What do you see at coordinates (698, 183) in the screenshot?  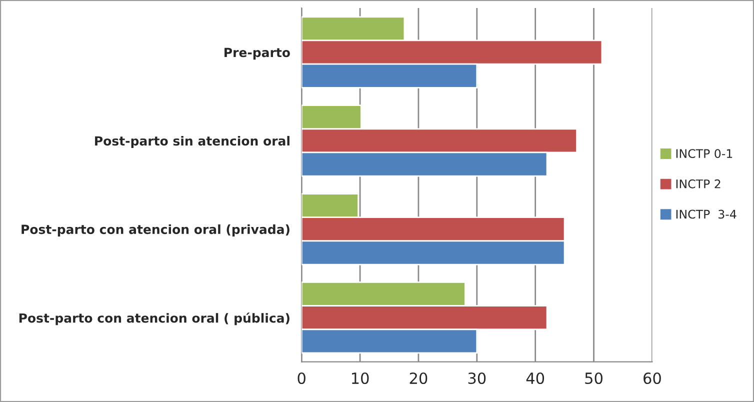 I see `legend-label: INCTP 2` at bounding box center [698, 183].